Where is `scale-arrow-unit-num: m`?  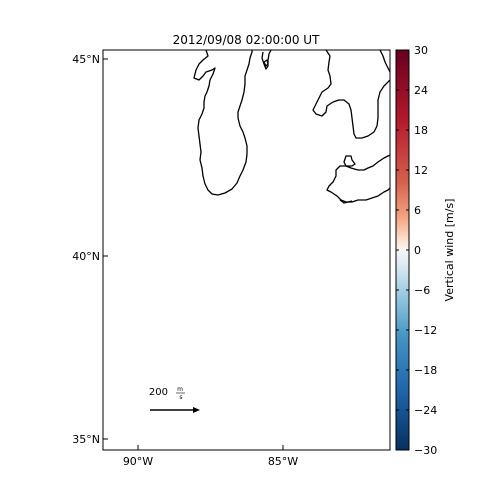
scale-arrow-unit-num: m is located at coordinates (180, 389).